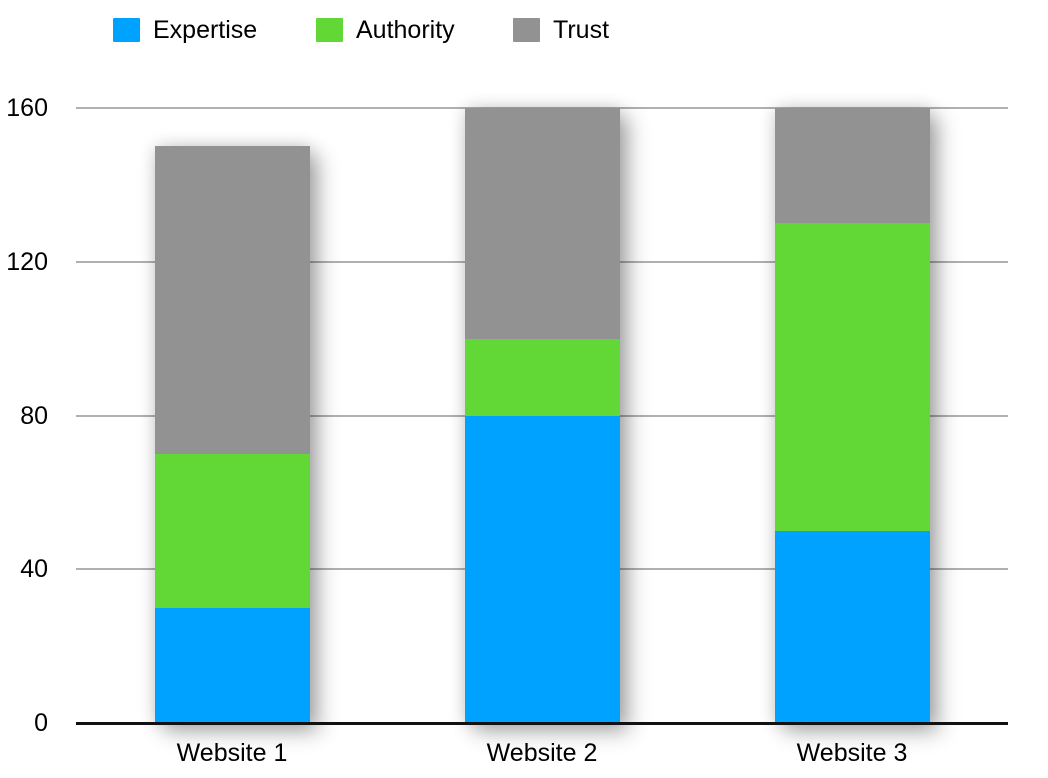 Image resolution: width=1048 pixels, height=778 pixels. Describe the element at coordinates (205, 30) in the screenshot. I see `legend-label-expertise: Expertise` at that location.